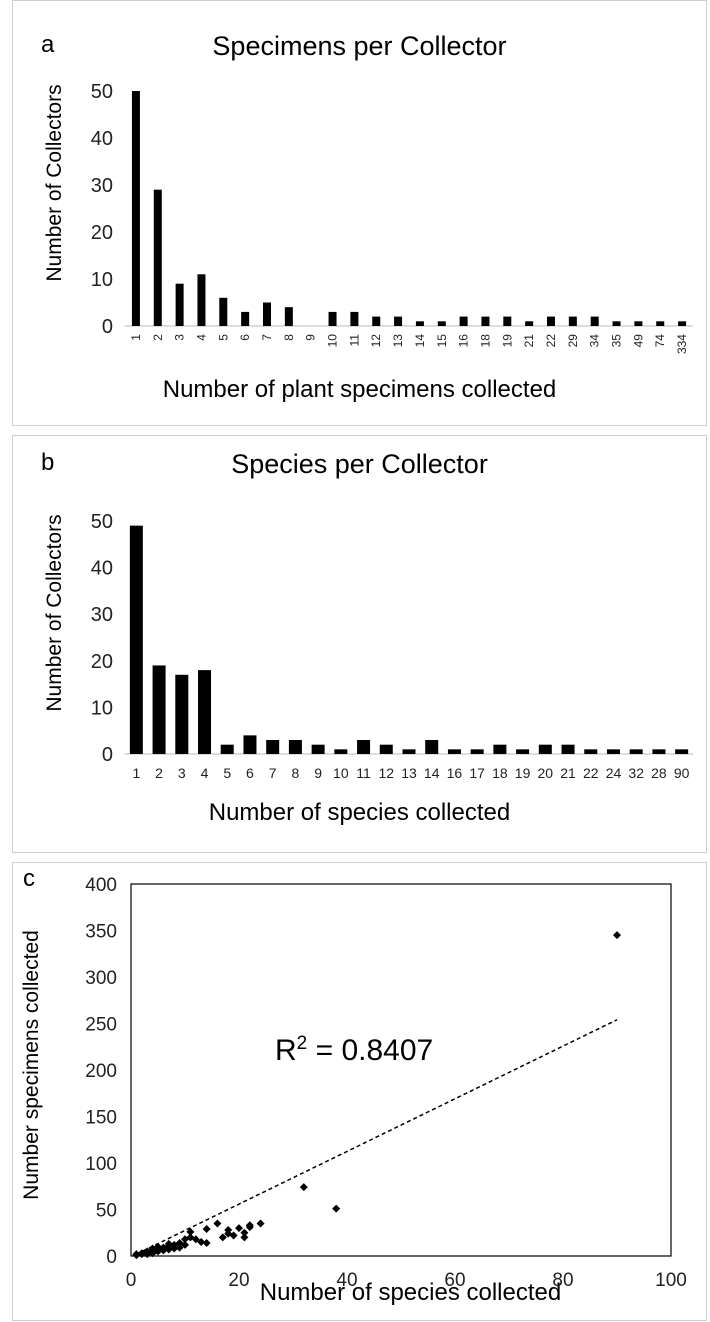  I want to click on x-tick-label: 100, so click(671, 1280).